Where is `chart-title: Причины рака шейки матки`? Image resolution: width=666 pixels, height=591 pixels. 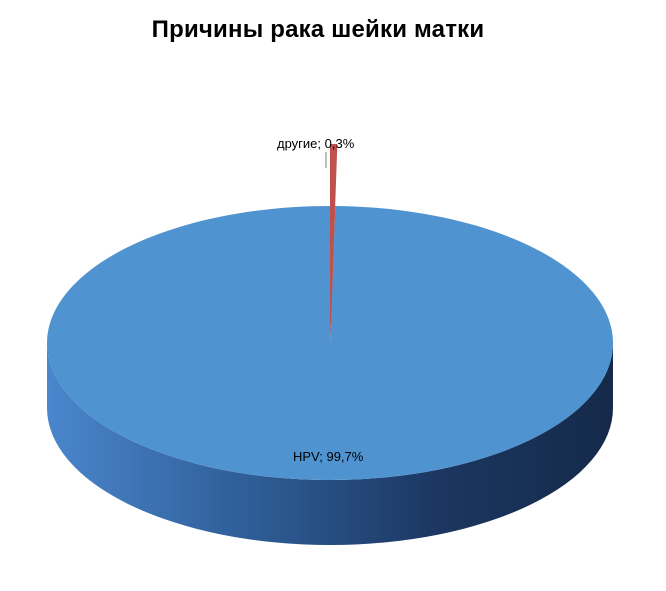
chart-title: Причины рака шейки матки is located at coordinates (318, 29).